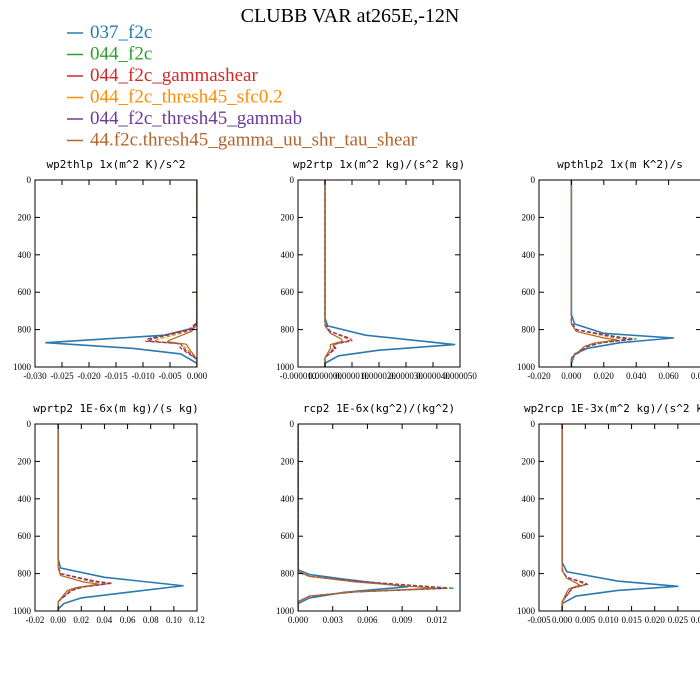 The image size is (700, 700). Describe the element at coordinates (115, 164) in the screenshot. I see `panel-title: wp2thlp 1x(m^2 K)/s^2` at that location.